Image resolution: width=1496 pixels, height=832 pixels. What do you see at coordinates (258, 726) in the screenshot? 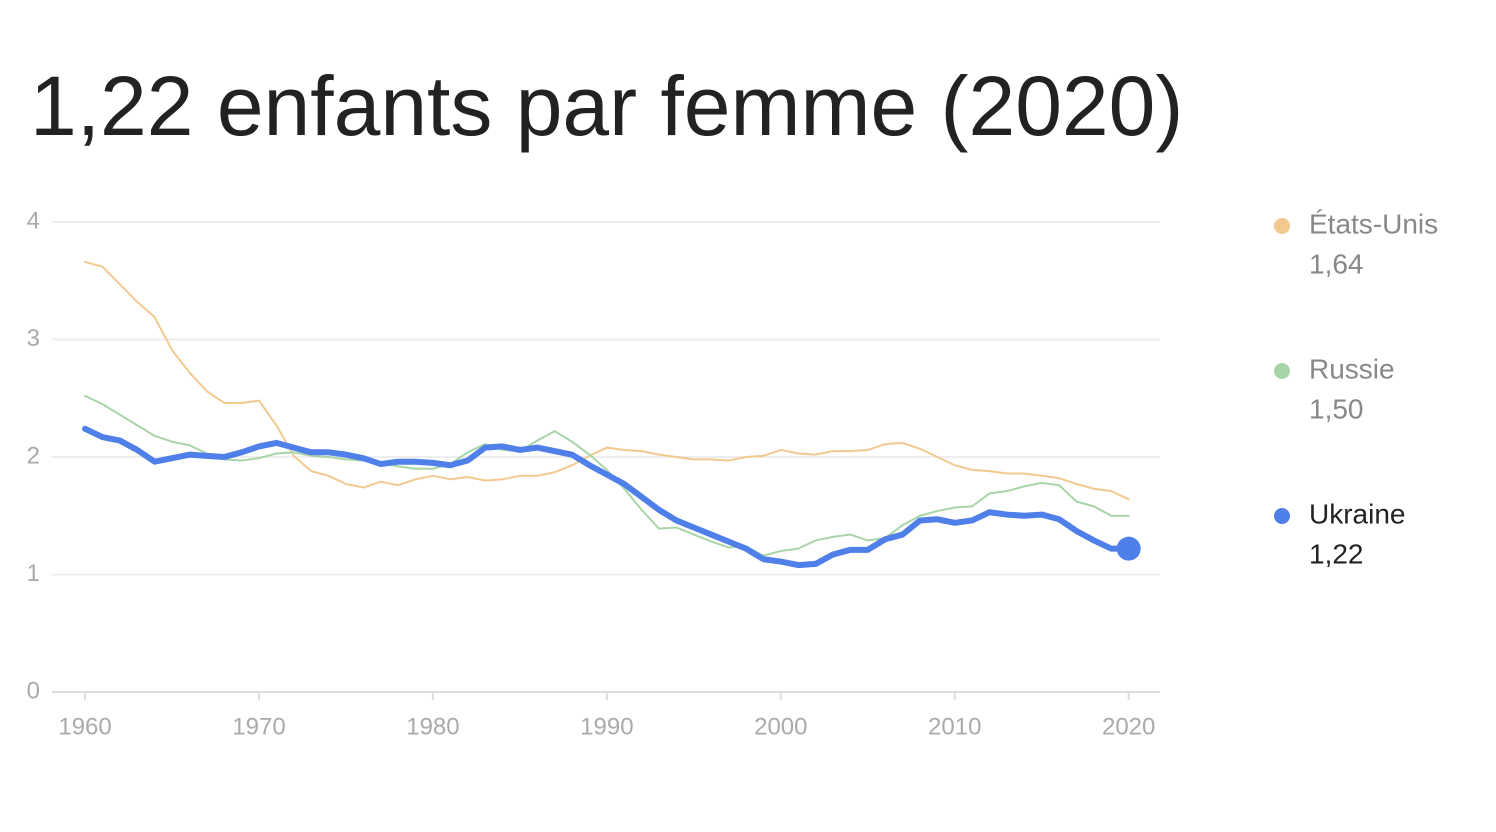
I see `x-tick-label: 1970` at bounding box center [258, 726].